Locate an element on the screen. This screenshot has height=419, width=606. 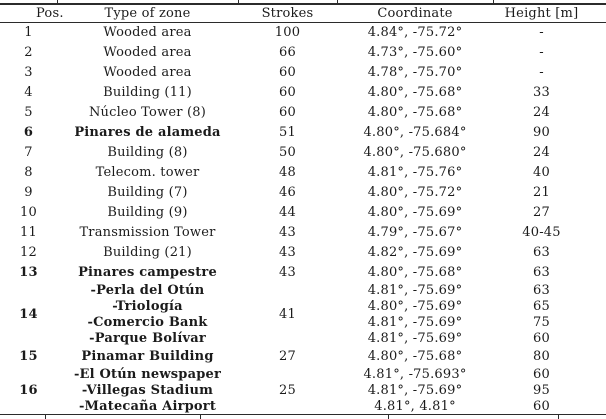
type-of-zone-cell: Núcleo Tower (8) is located at coordinates (147, 112).